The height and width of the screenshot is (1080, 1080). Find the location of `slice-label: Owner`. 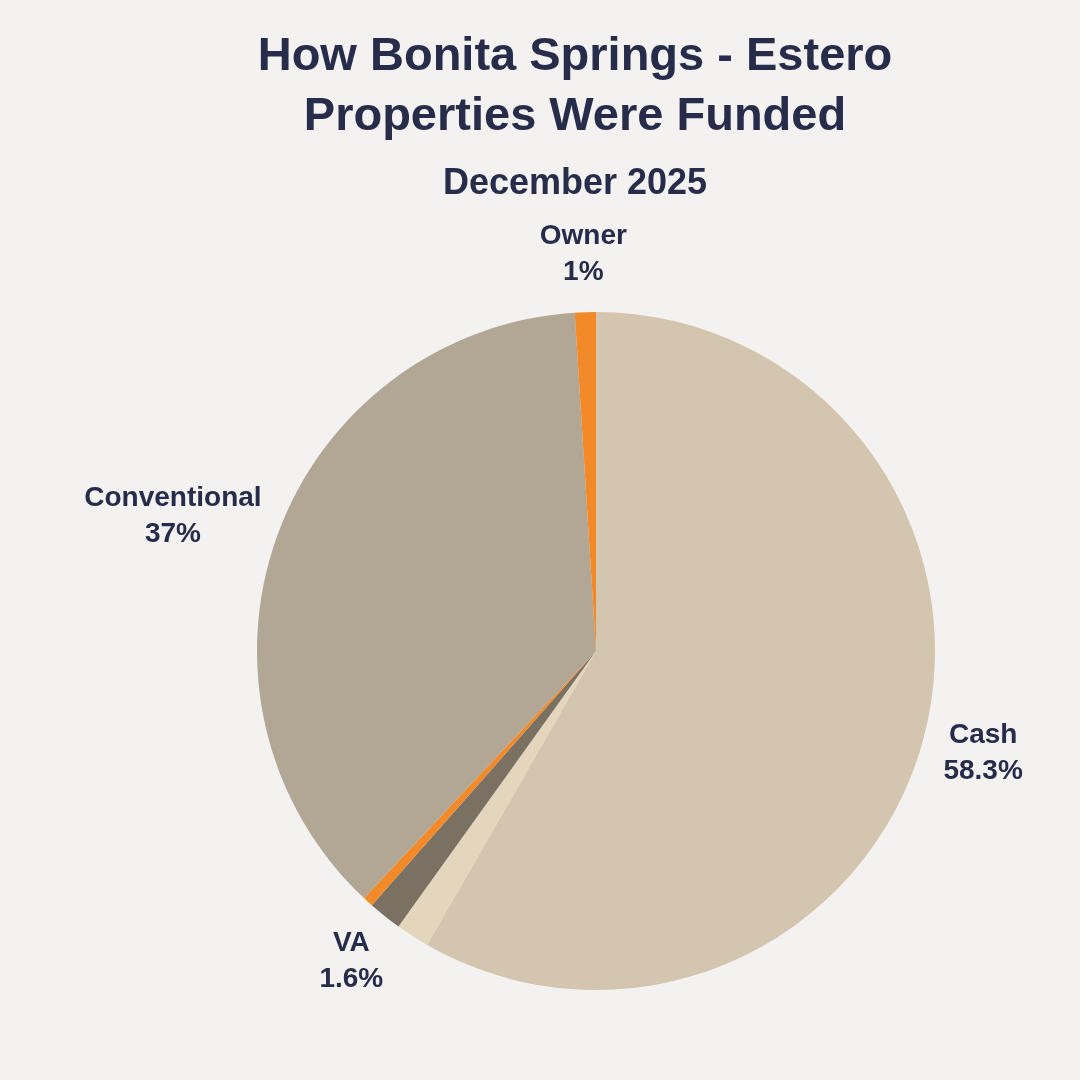

slice-label: Owner is located at coordinates (583, 234).